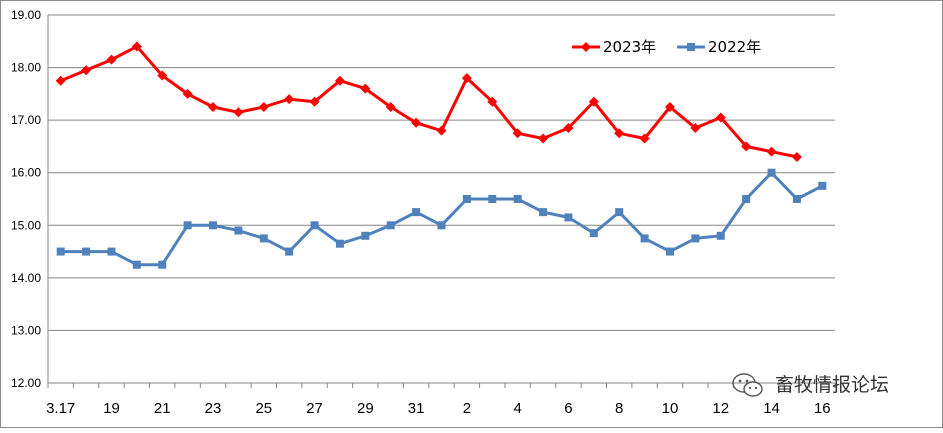 This screenshot has width=943, height=433. What do you see at coordinates (60, 408) in the screenshot?
I see `x-tick-label: 3.17` at bounding box center [60, 408].